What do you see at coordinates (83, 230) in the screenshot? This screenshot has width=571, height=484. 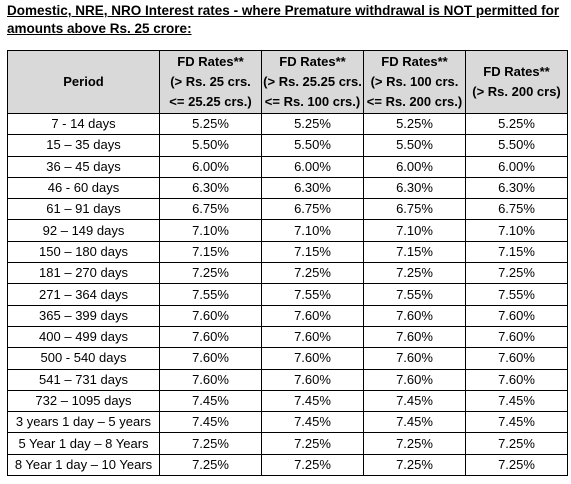 I see `period-cell: 92 – 149 days` at bounding box center [83, 230].